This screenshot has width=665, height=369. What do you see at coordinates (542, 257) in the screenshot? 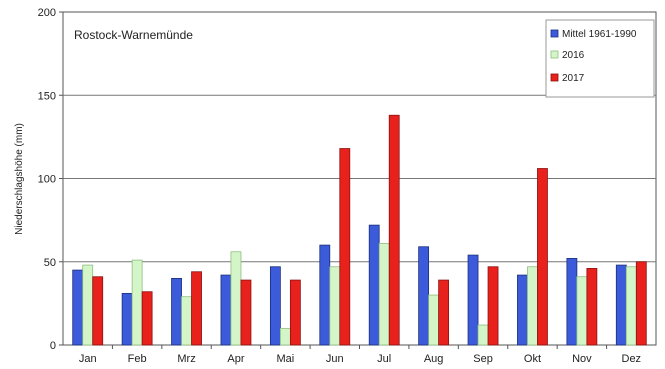
I see `bar-okt-2017` at bounding box center [542, 257].